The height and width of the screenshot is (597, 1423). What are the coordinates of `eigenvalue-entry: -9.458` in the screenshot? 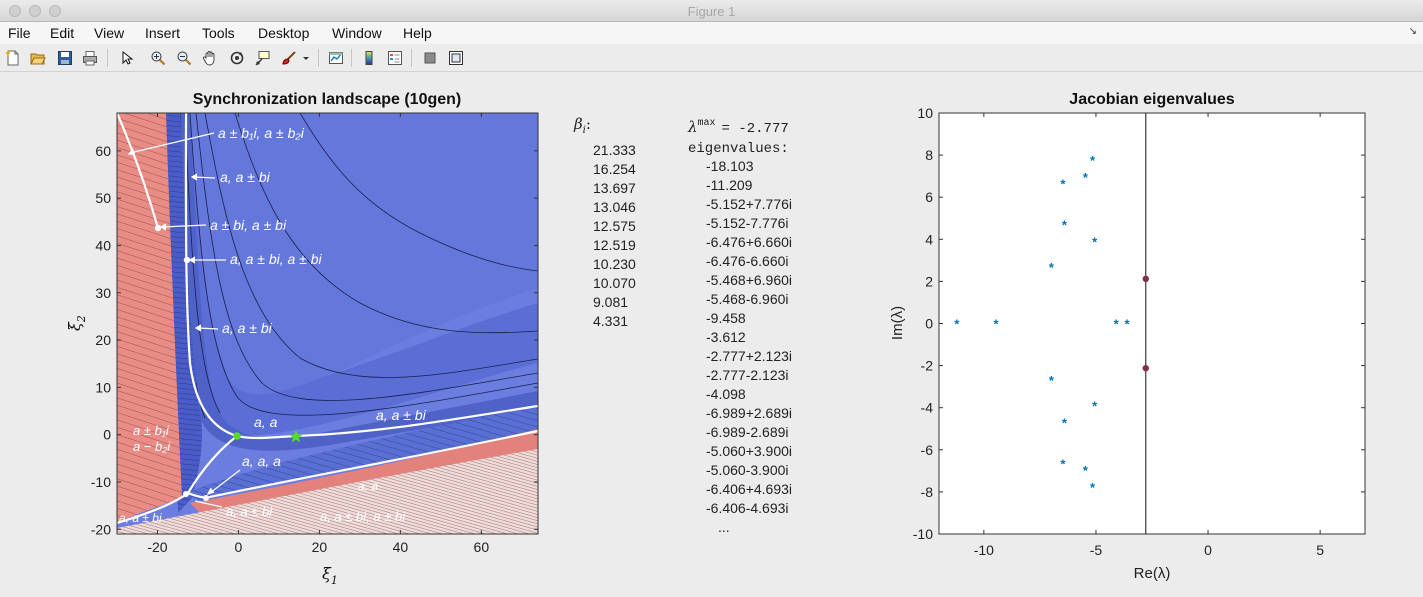 It's located at (726, 318).